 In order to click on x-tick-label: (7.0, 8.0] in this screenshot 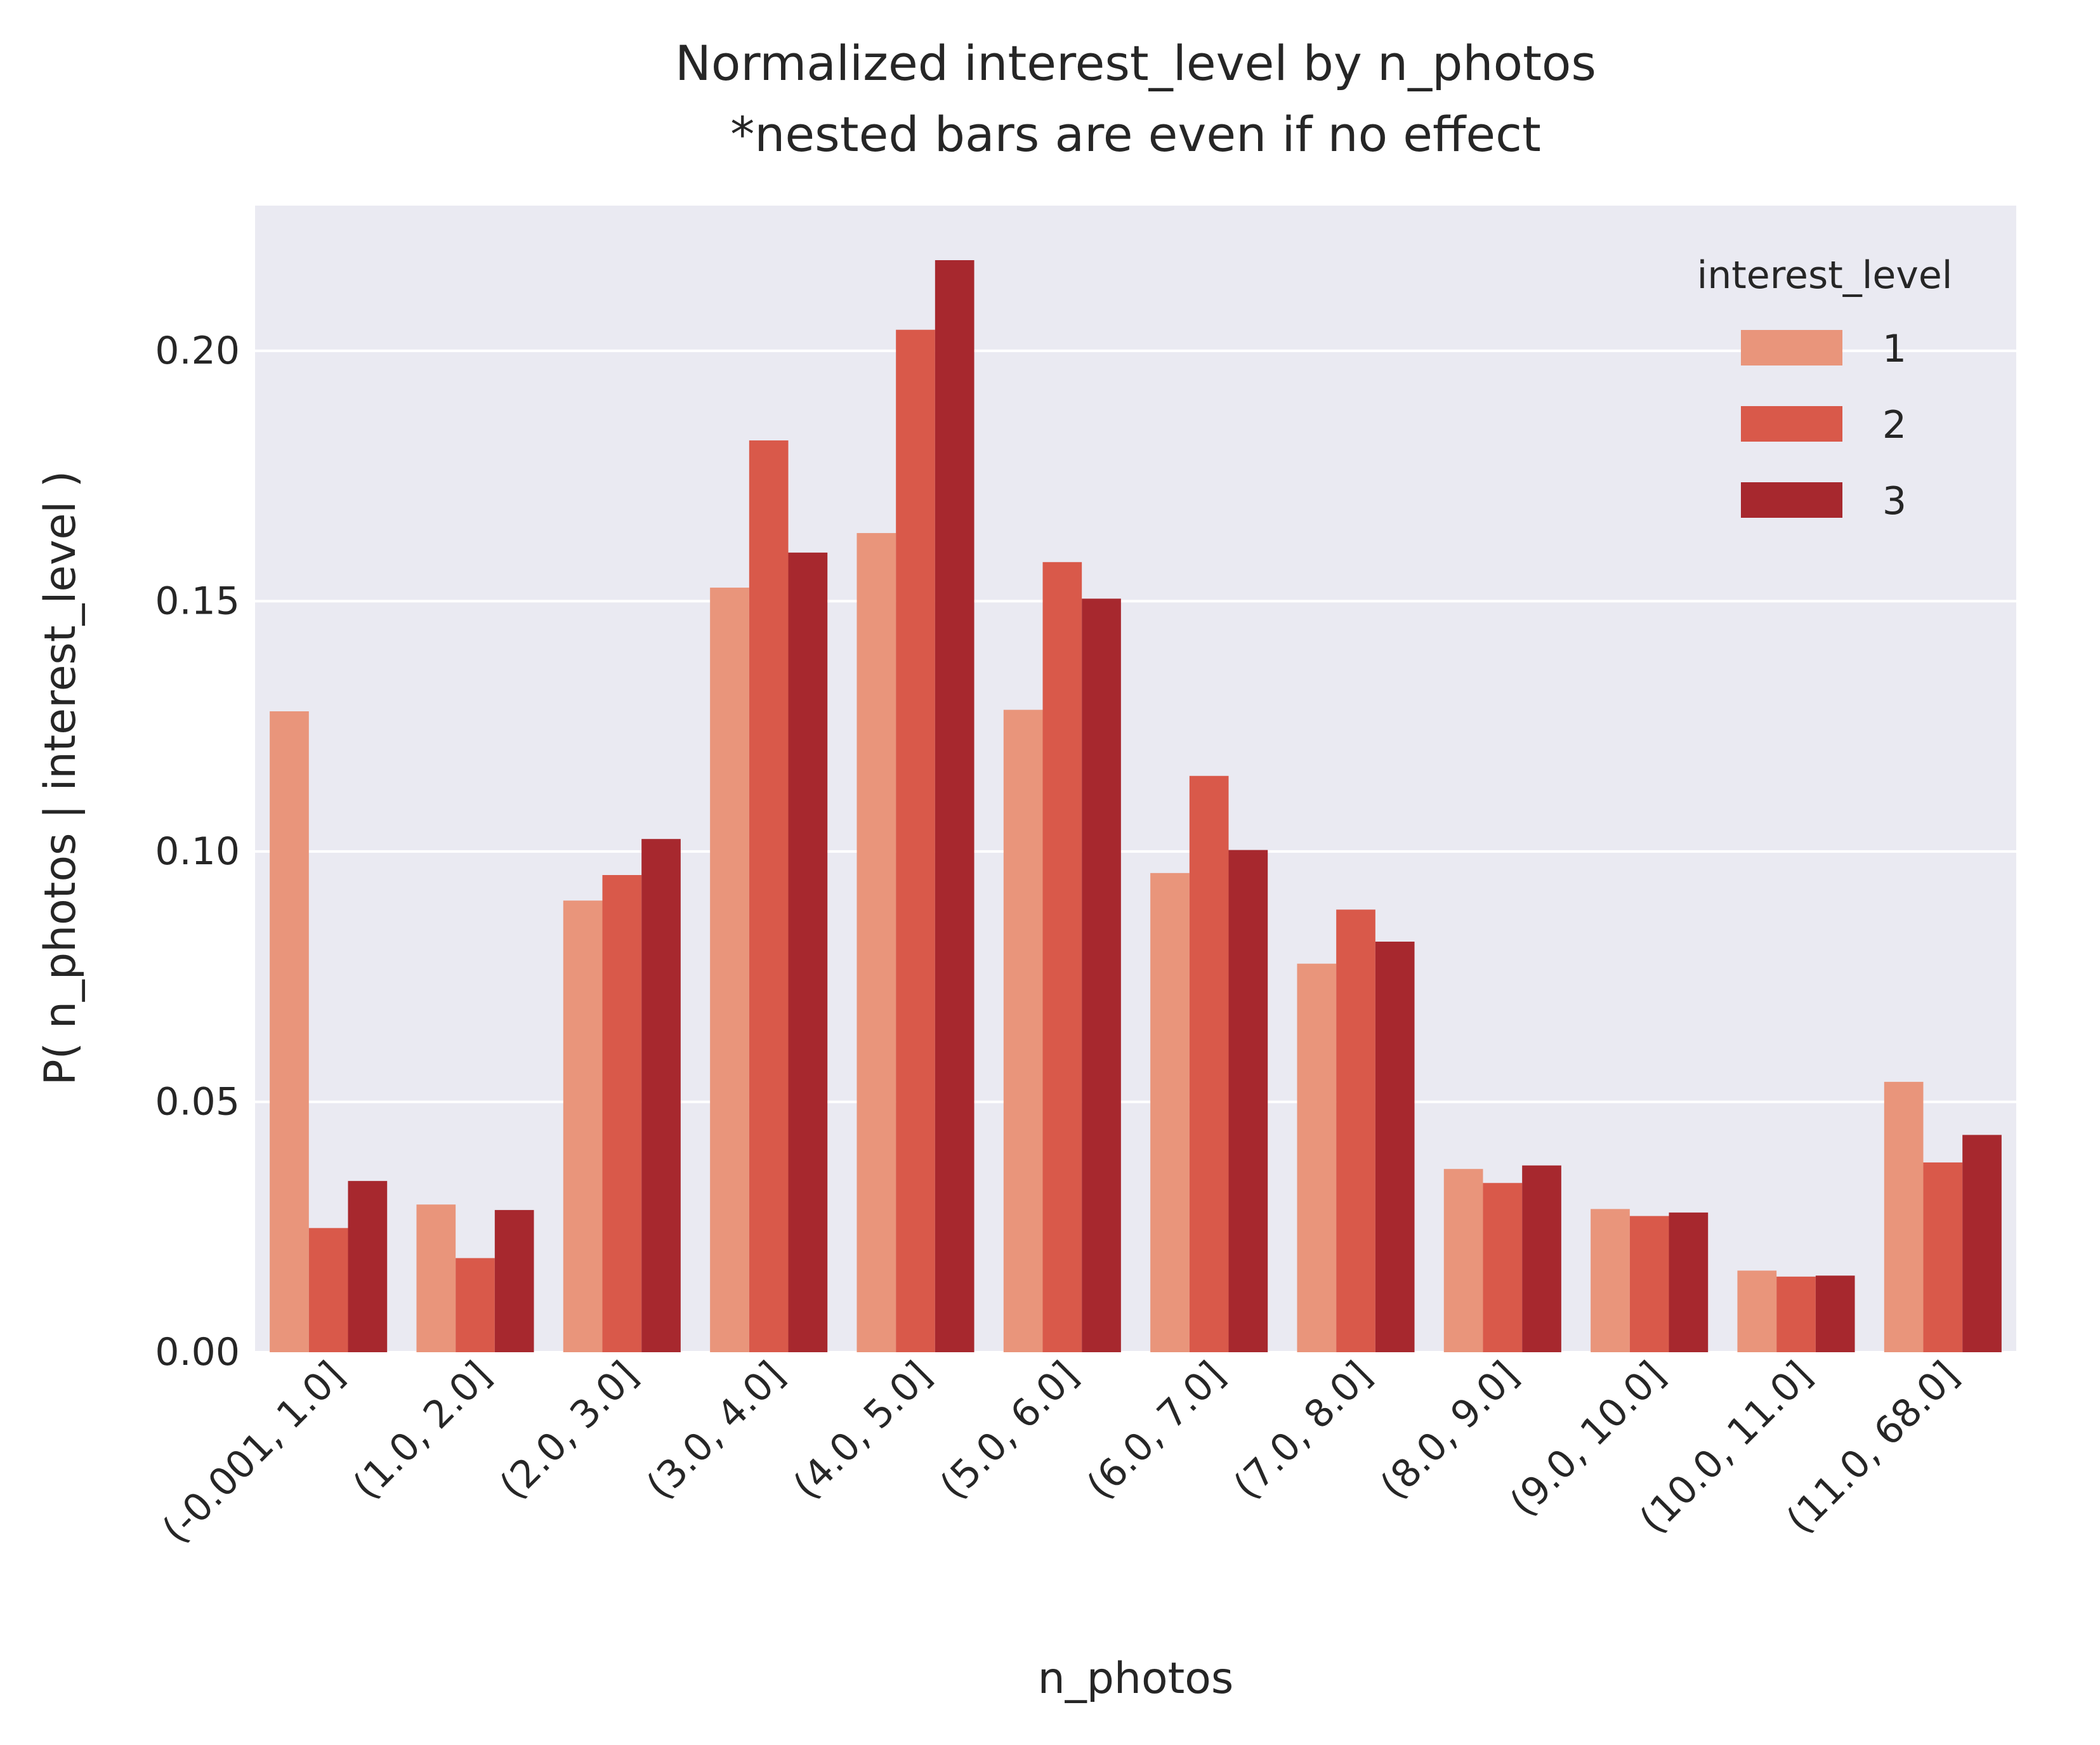, I will do `click(1303, 1430)`.